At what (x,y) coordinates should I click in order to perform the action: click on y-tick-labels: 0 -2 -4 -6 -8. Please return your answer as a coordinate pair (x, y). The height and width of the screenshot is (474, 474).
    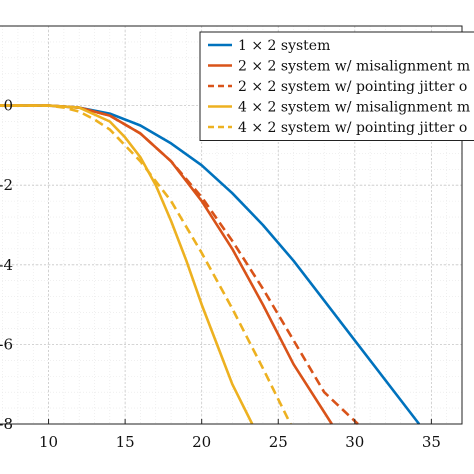
    Looking at the image, I should click on (6, 265).